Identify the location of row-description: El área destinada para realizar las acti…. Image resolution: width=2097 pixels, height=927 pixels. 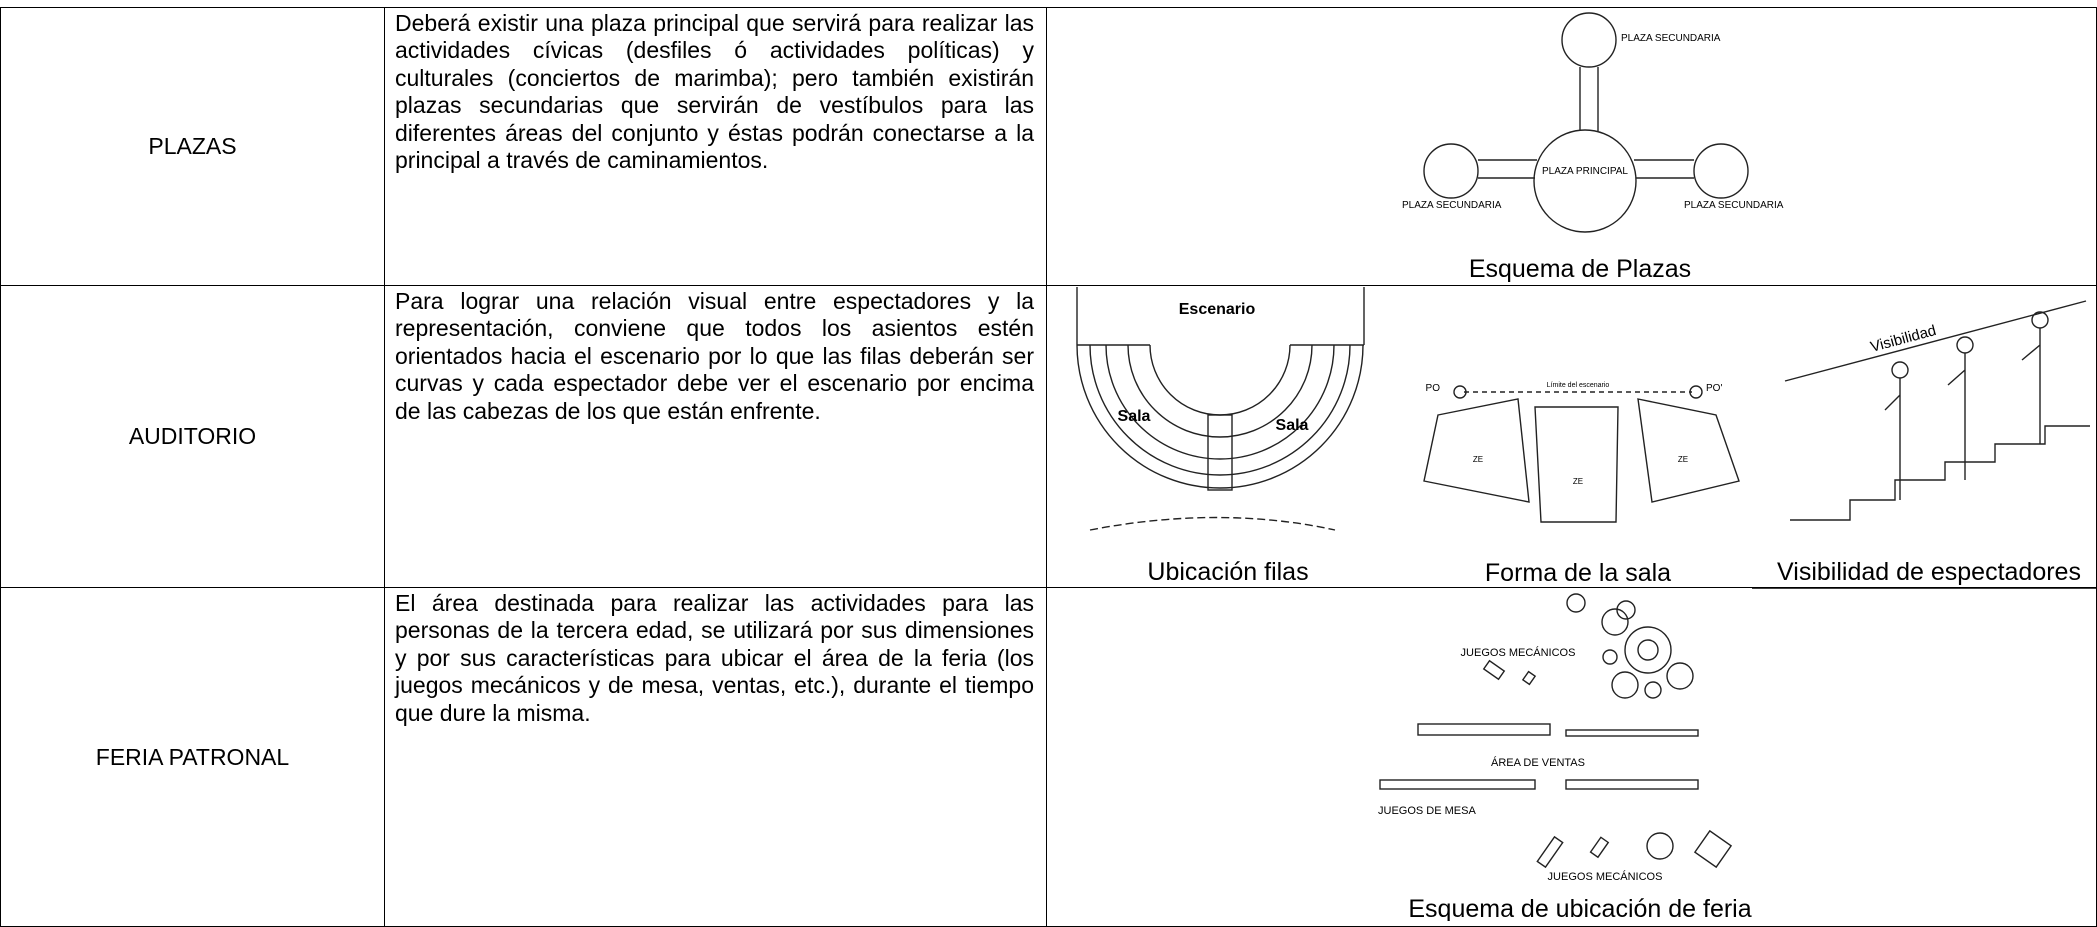
(715, 757).